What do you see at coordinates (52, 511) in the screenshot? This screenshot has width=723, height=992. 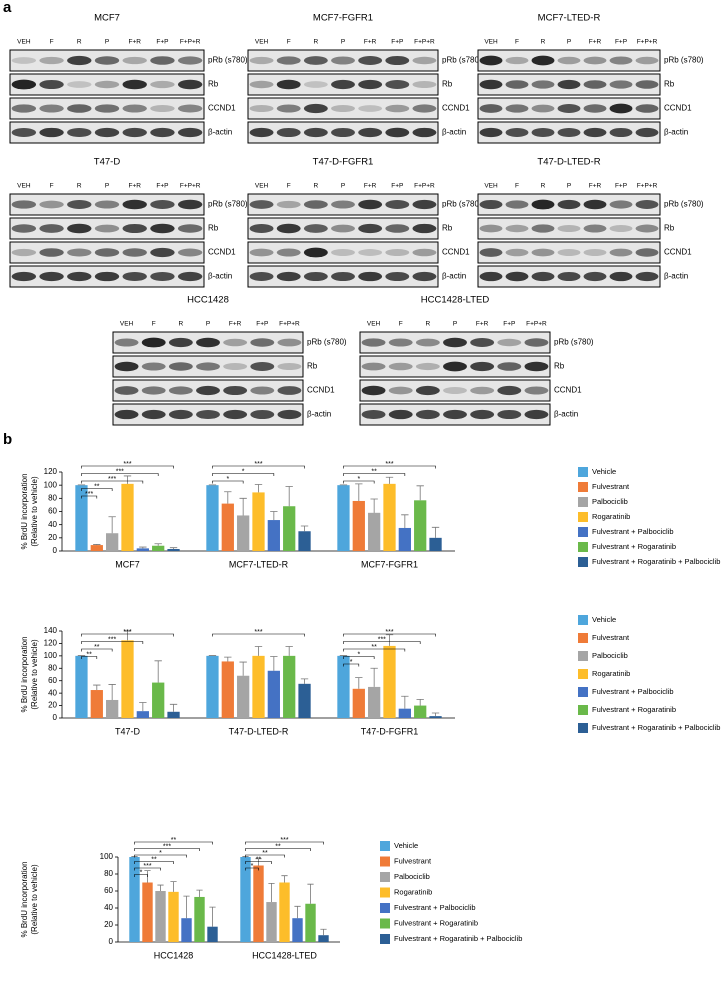 I see `y-tick-label: 60` at bounding box center [52, 511].